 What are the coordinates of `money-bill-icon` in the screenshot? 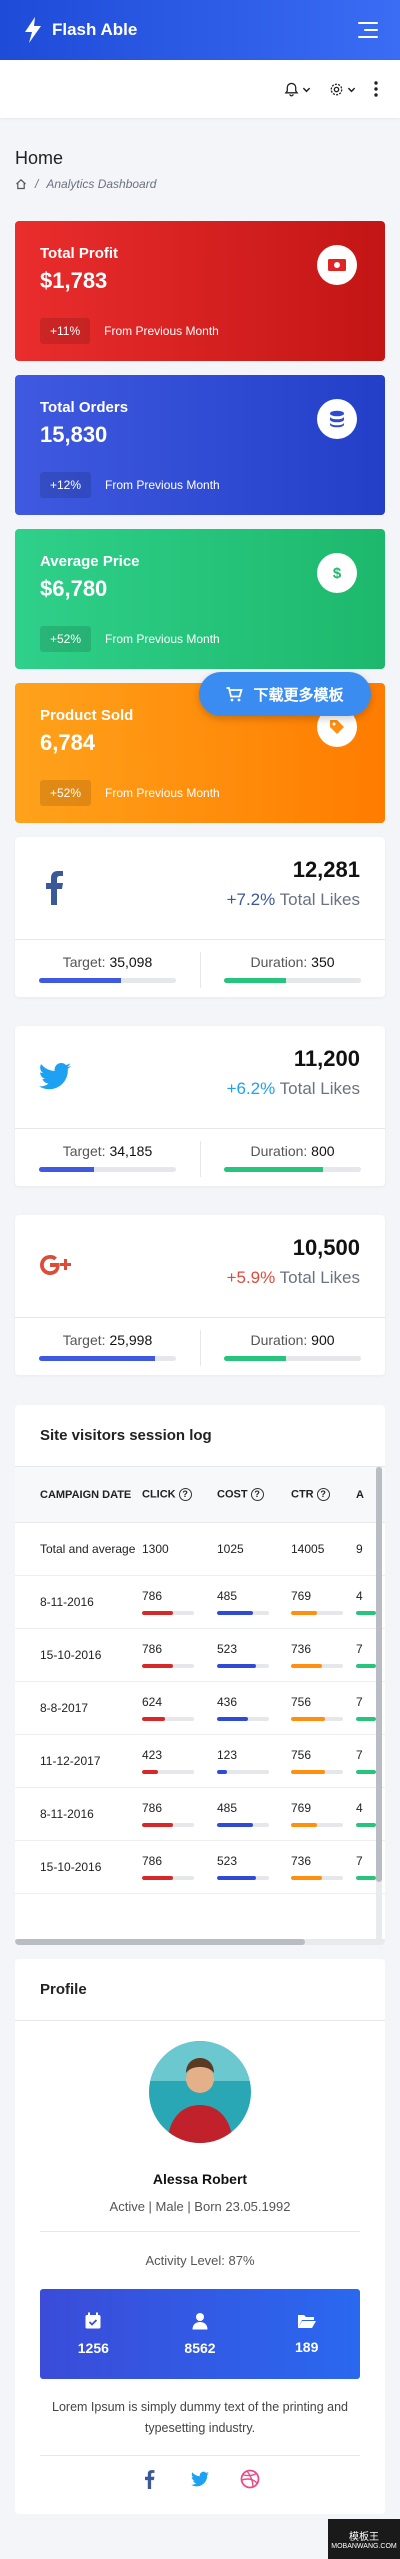 It's located at (337, 265).